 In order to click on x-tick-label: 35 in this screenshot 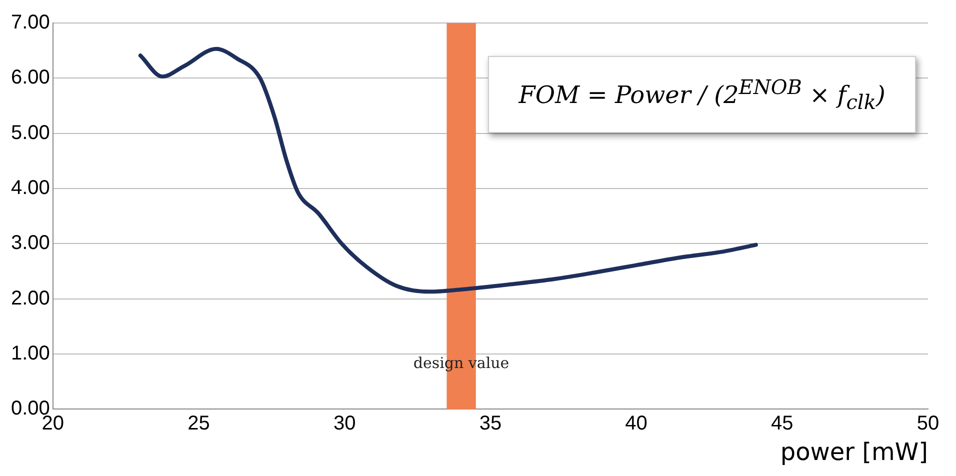, I will do `click(490, 423)`.